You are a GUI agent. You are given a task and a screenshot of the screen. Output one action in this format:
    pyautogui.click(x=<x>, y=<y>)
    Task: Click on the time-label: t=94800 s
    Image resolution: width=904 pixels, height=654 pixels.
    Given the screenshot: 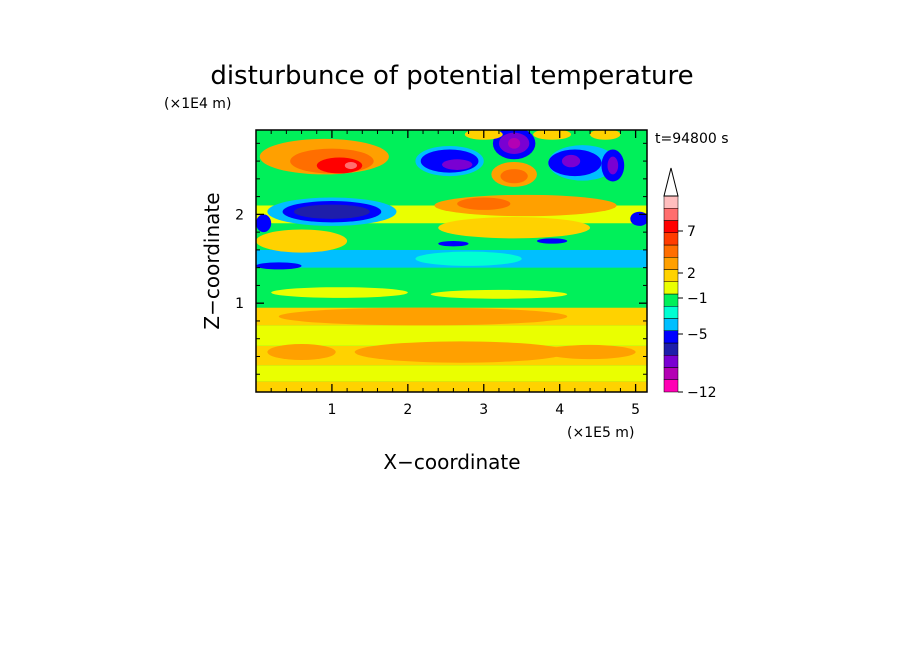 What is the action you would take?
    pyautogui.click(x=692, y=139)
    